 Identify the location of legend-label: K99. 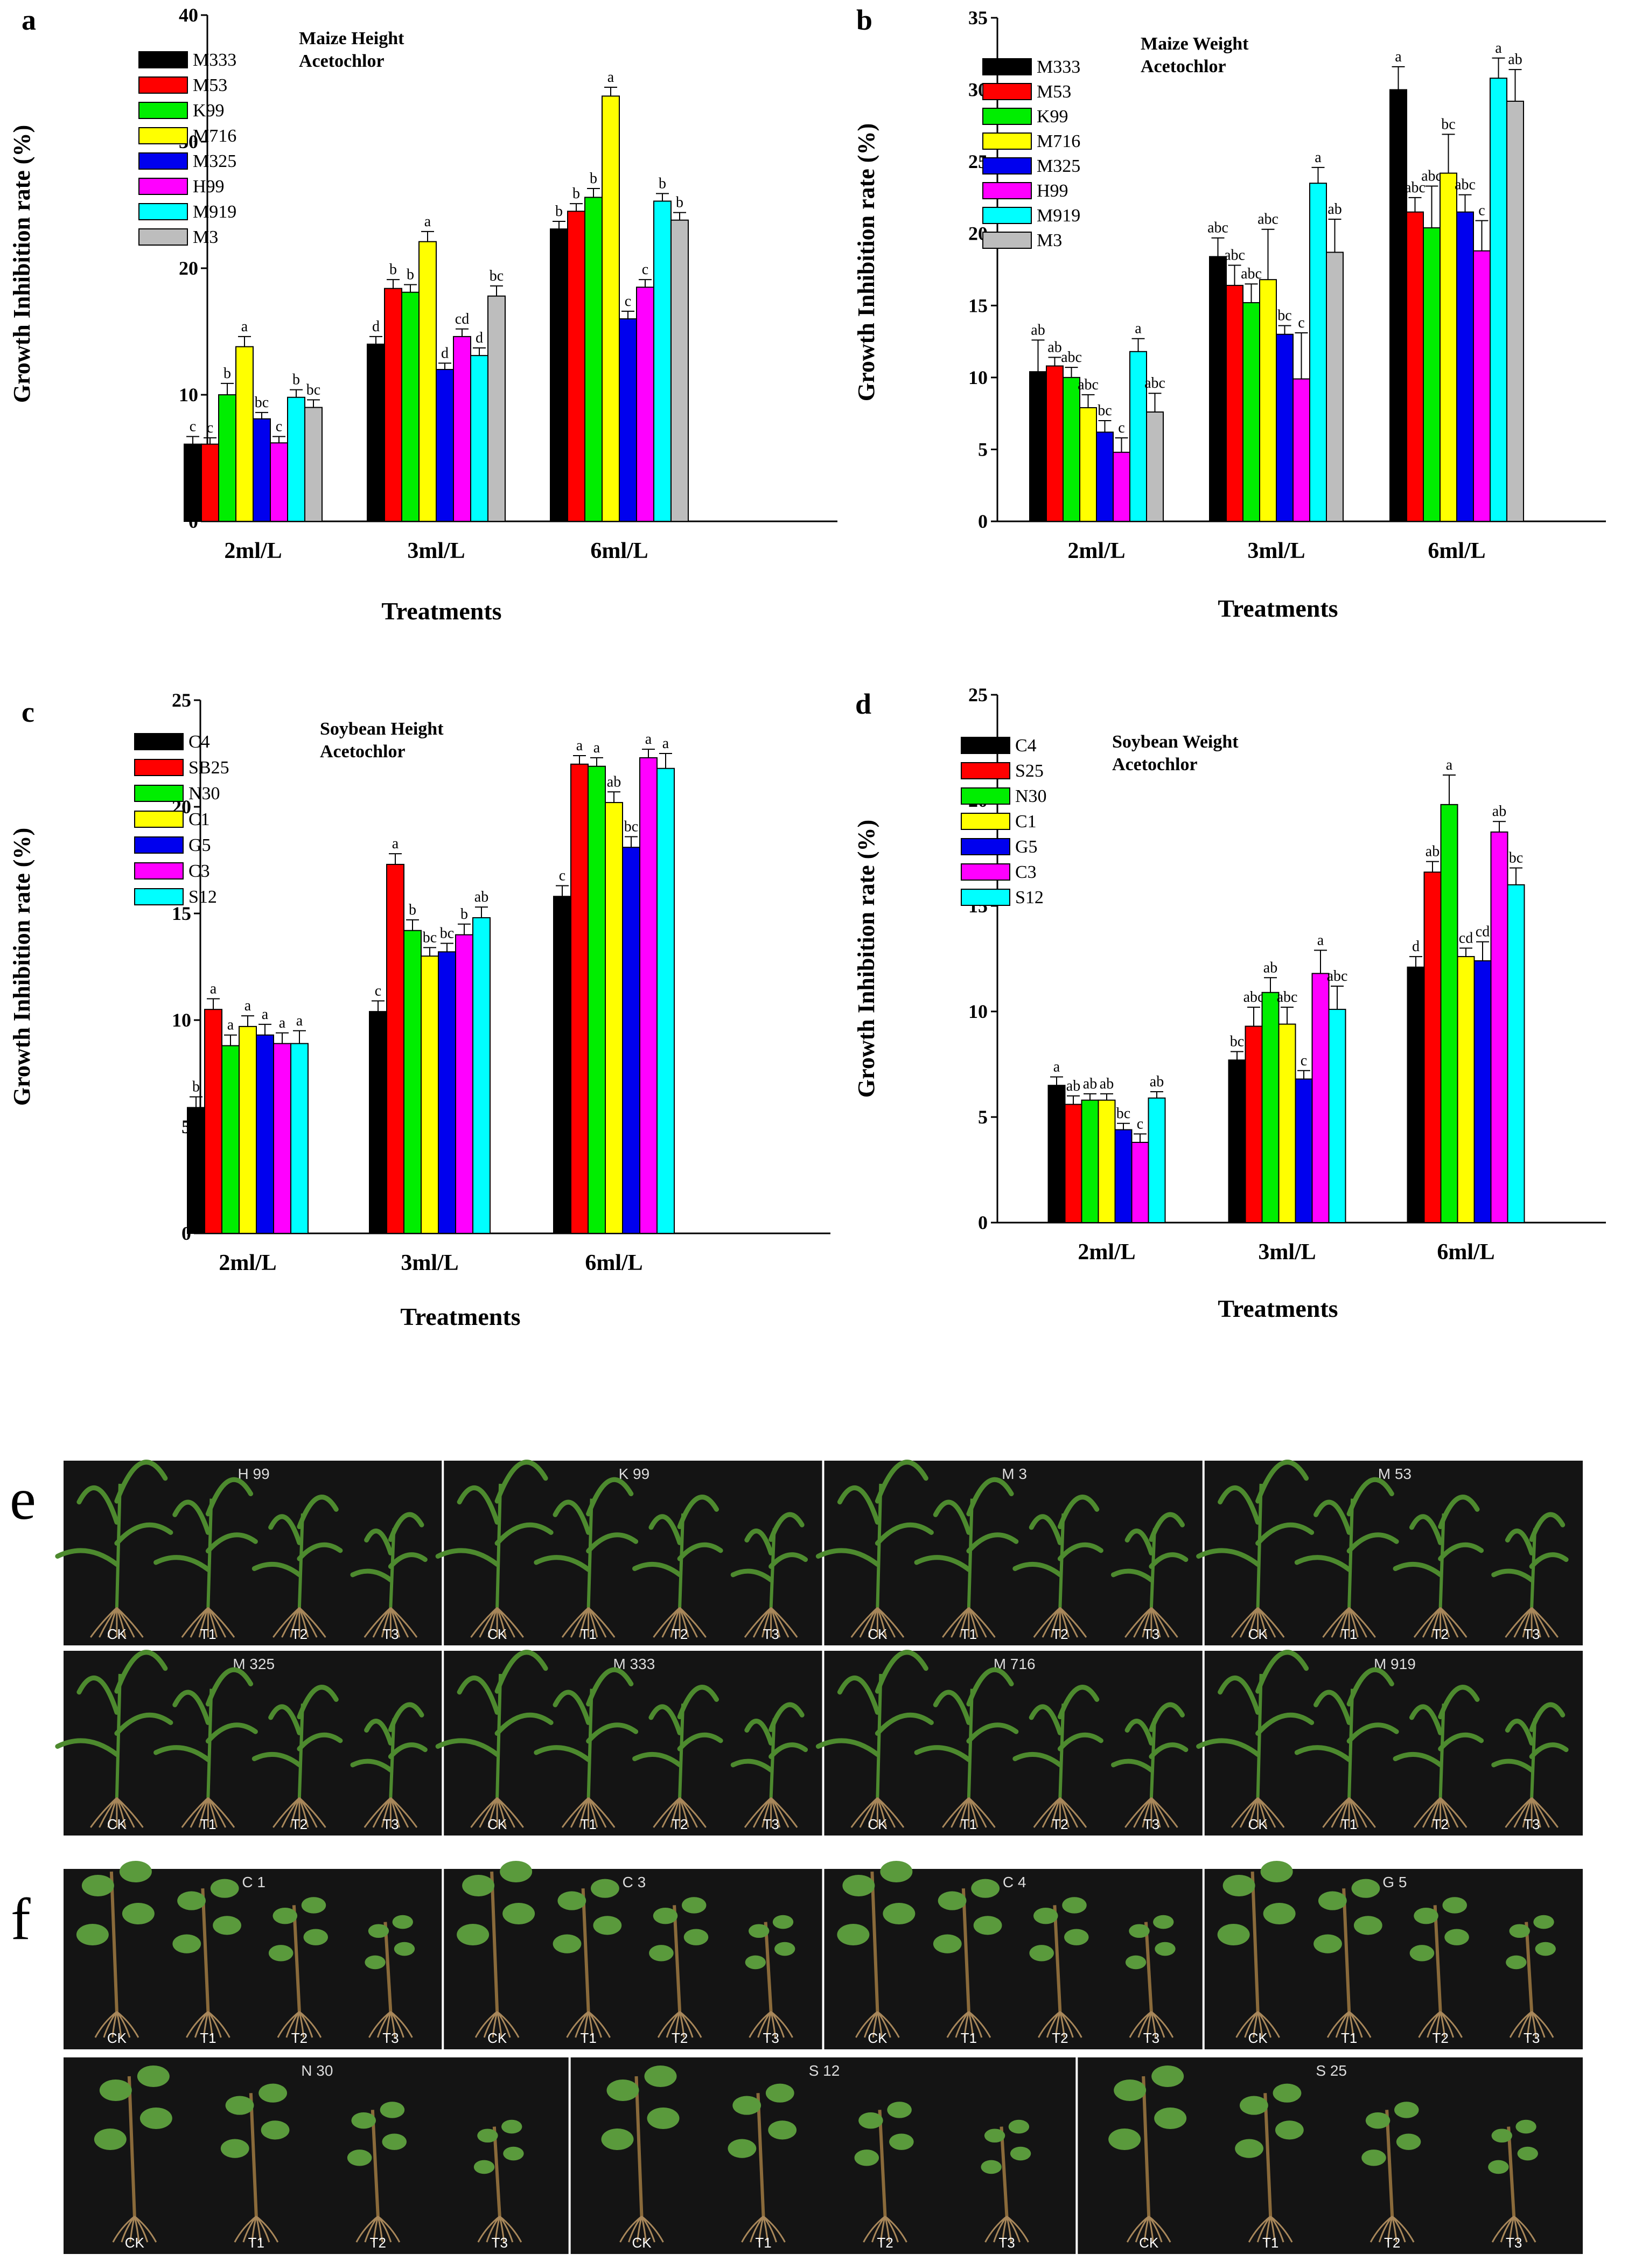
(209, 111).